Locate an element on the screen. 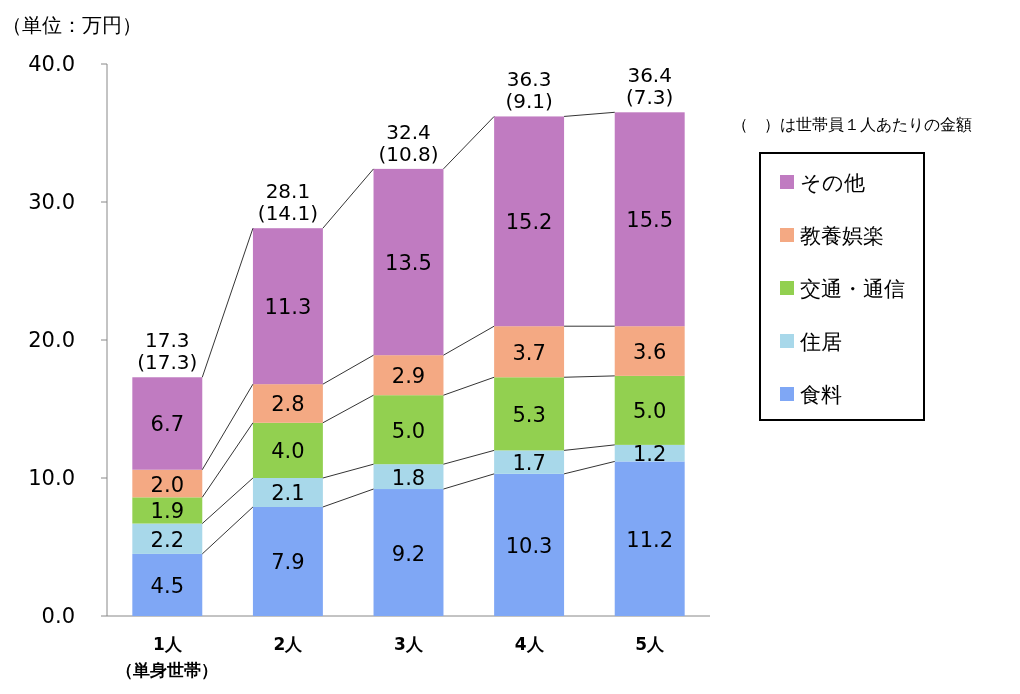 The height and width of the screenshot is (694, 1020). y-tick-label: 20.0 is located at coordinates (51, 340).